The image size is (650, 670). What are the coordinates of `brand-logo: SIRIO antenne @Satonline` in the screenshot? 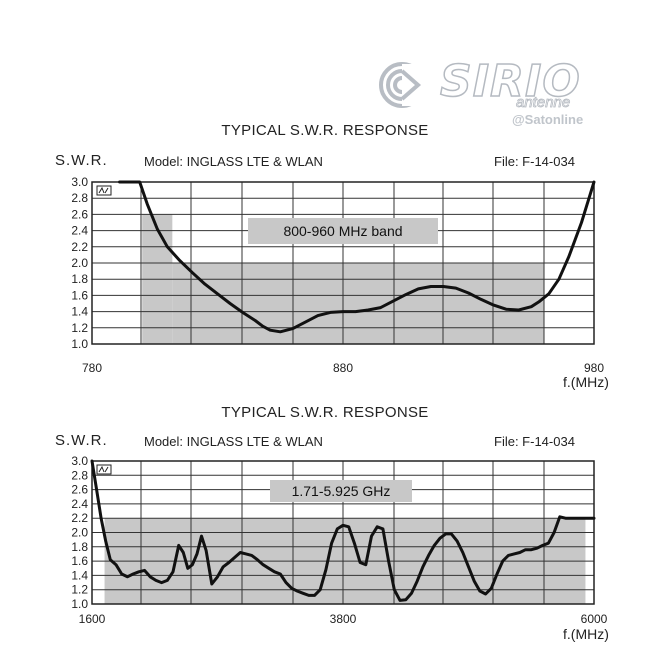 It's located at (493, 93).